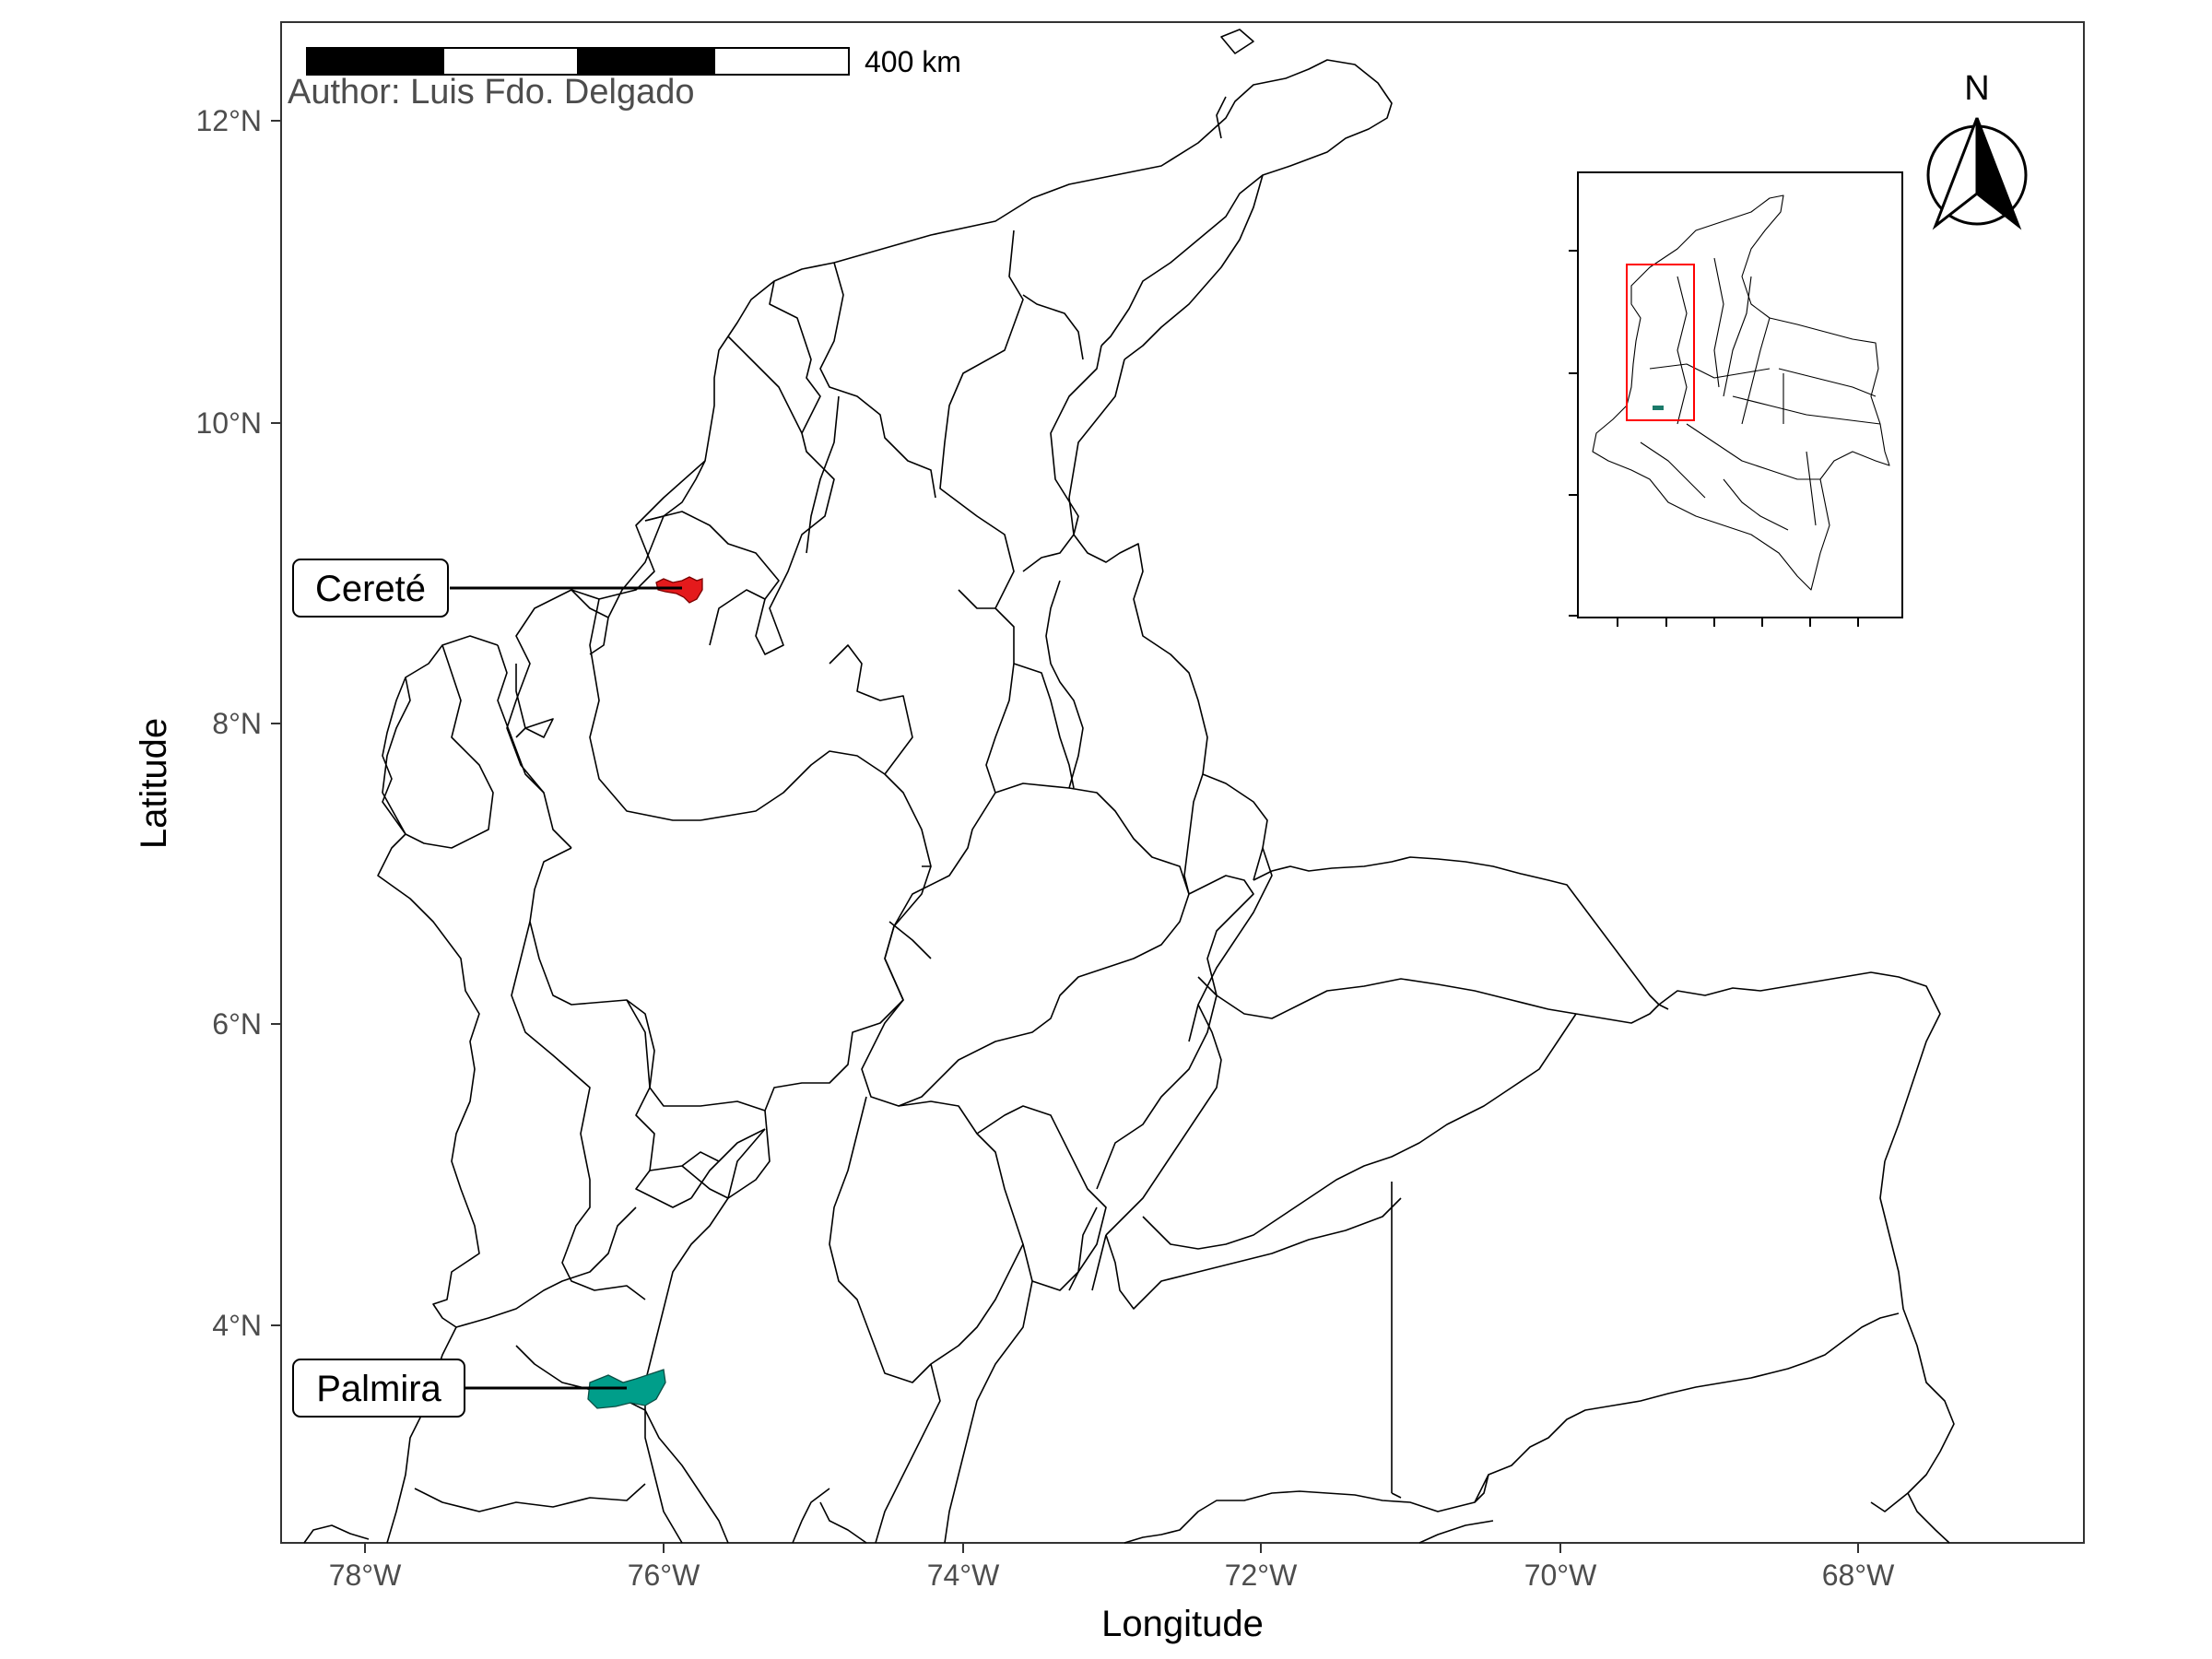 This screenshot has width=2212, height=1659. What do you see at coordinates (913, 61) in the screenshot?
I see `scale-bar-label: 400 km` at bounding box center [913, 61].